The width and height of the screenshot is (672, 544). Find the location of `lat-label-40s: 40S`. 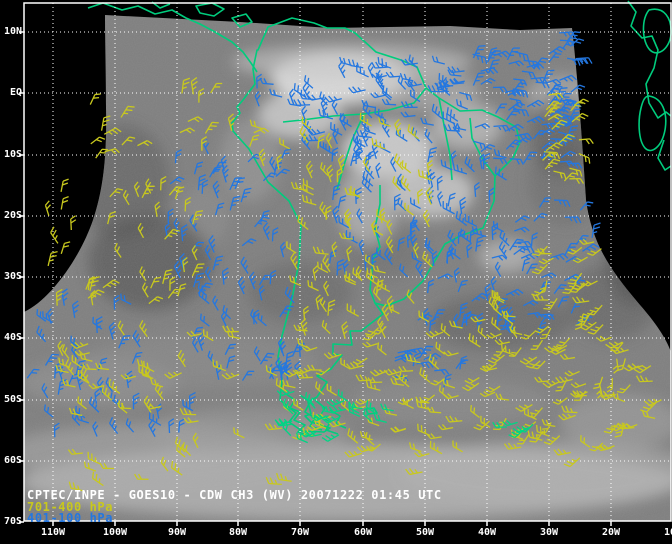

lat-label-40s: 40S is located at coordinates (12, 337).